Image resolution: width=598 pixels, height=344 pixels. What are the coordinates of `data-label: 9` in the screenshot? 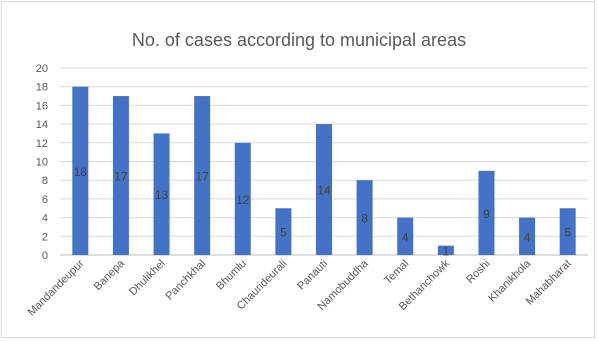 It's located at (486, 214).